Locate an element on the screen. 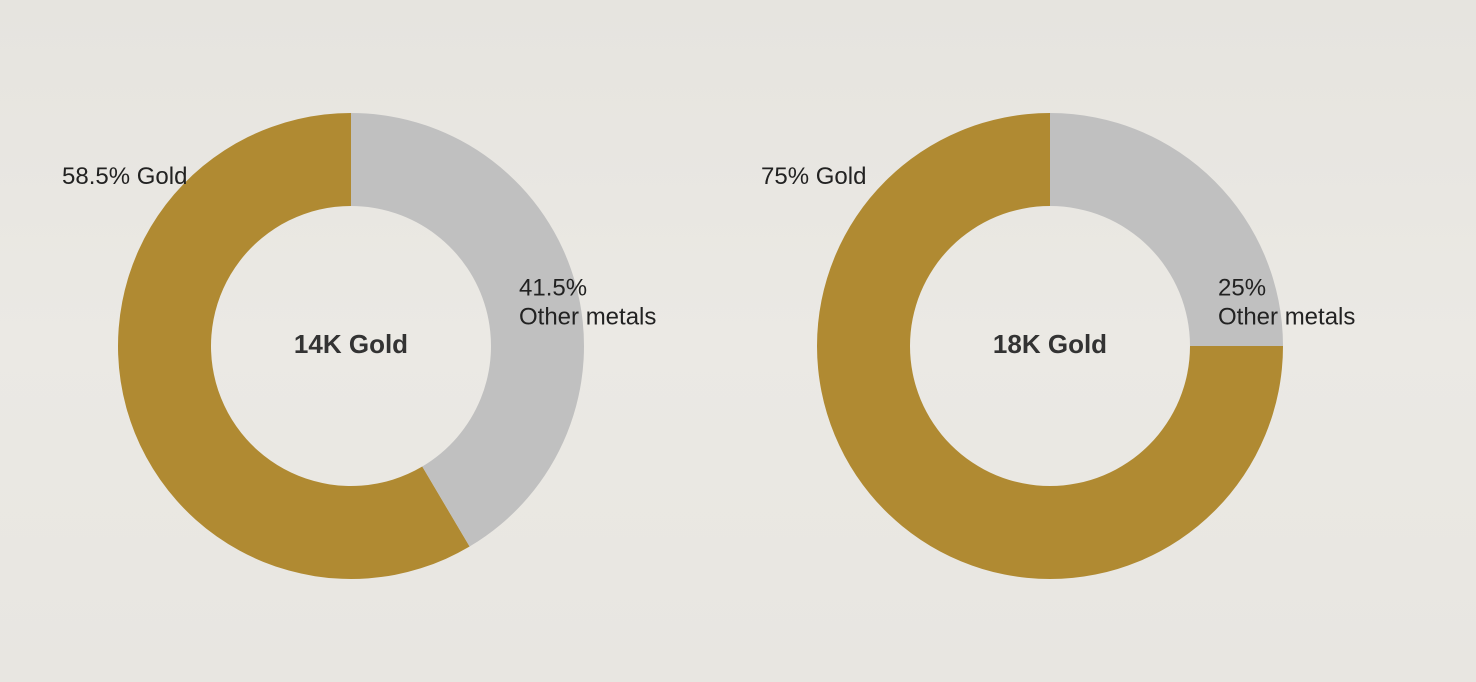 The width and height of the screenshot is (1476, 682). value-label: 75% is located at coordinates (785, 176).